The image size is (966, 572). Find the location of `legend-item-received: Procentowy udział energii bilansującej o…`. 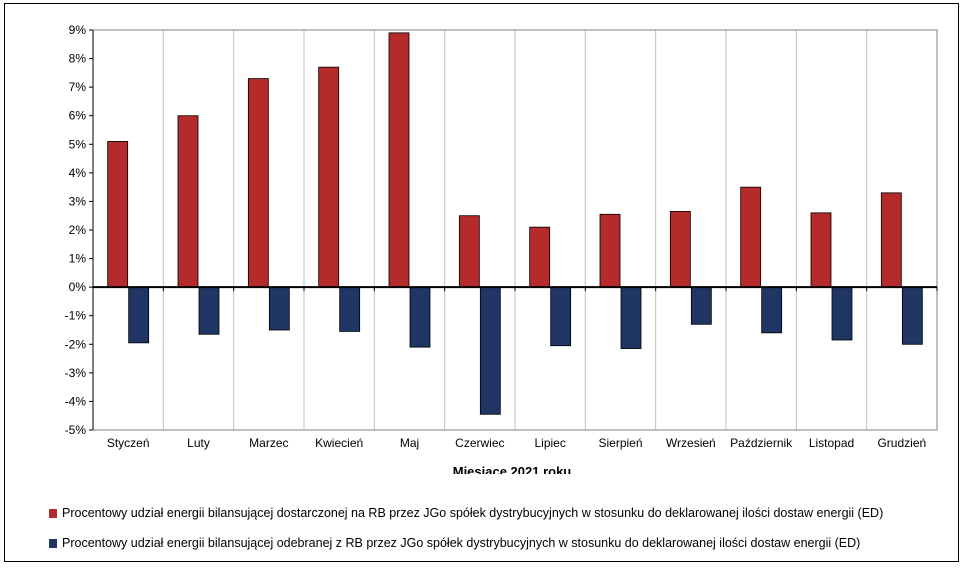

legend-item-received: Procentowy udział energii bilansującej o… is located at coordinates (454, 543).